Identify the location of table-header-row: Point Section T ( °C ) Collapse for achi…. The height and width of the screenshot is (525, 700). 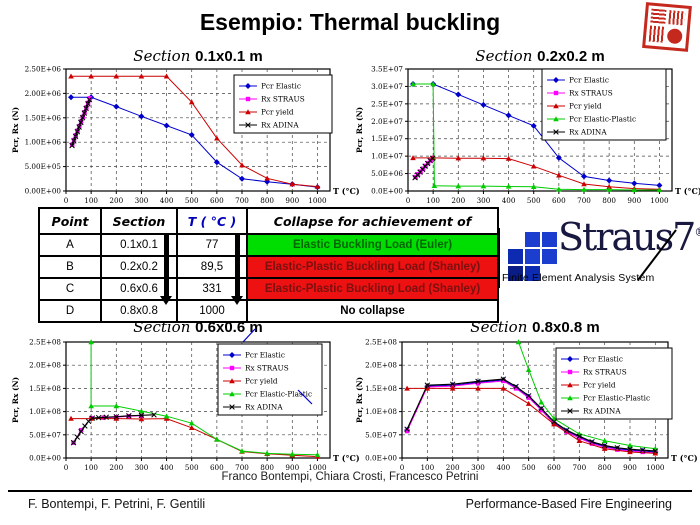
(268, 221).